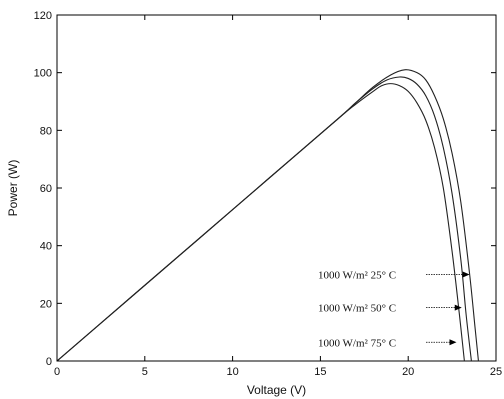 Image resolution: width=504 pixels, height=399 pixels. I want to click on y-tick-label: 60, so click(46, 189).